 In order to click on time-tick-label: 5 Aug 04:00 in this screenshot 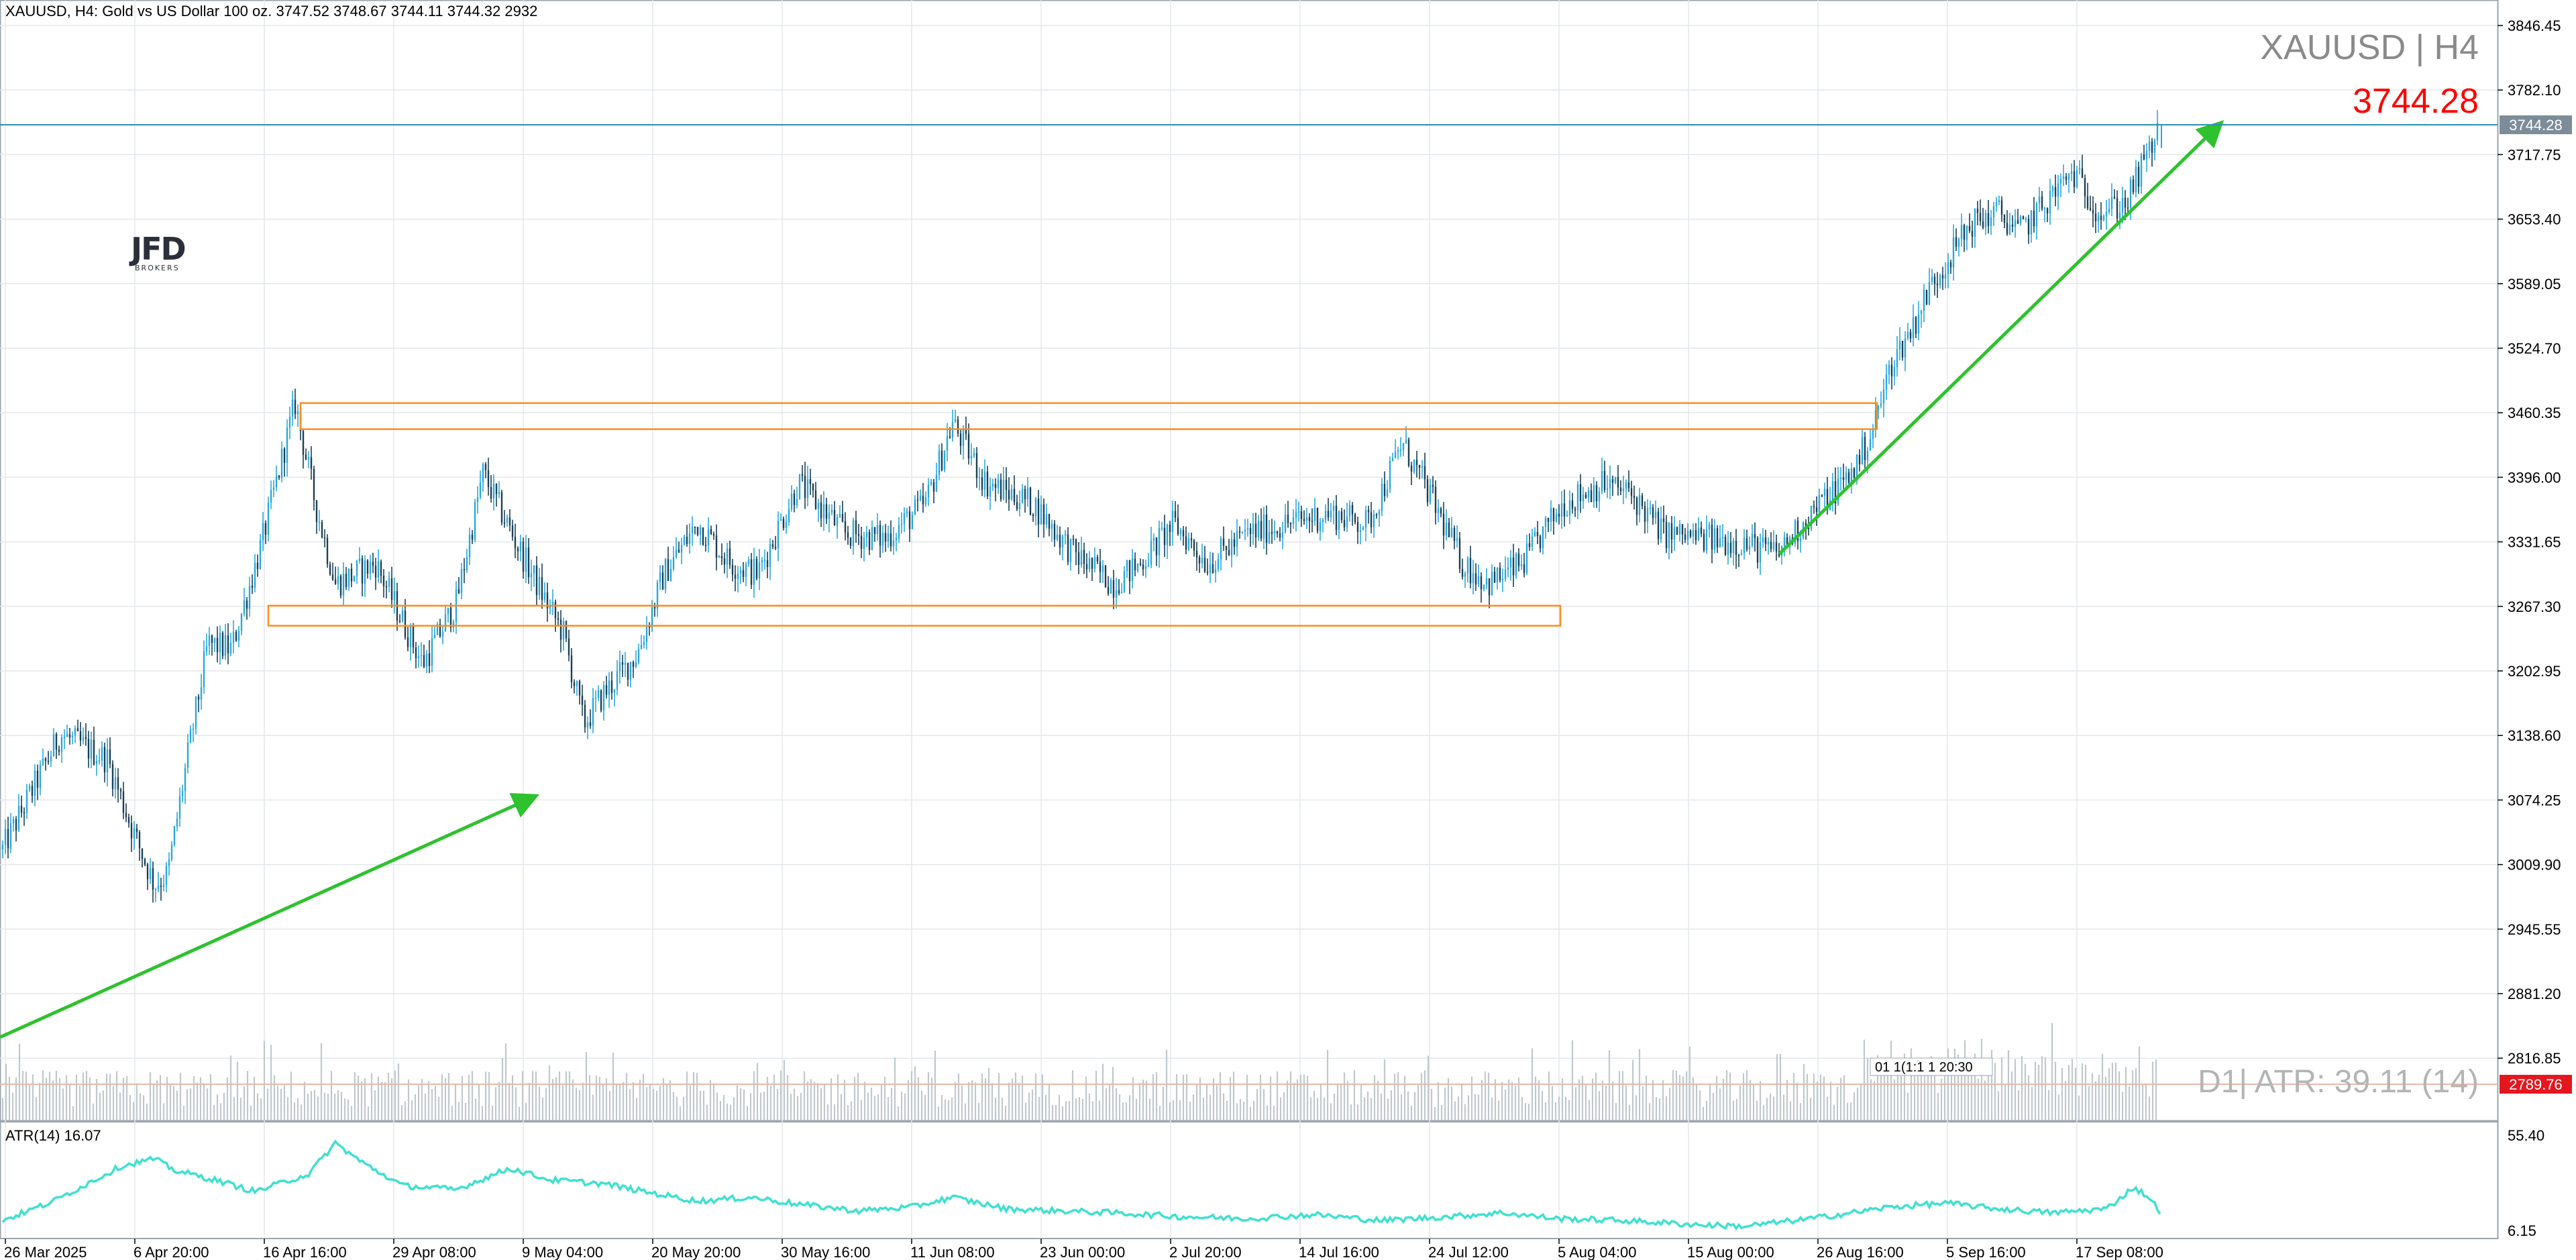, I will do `click(1597, 1252)`.